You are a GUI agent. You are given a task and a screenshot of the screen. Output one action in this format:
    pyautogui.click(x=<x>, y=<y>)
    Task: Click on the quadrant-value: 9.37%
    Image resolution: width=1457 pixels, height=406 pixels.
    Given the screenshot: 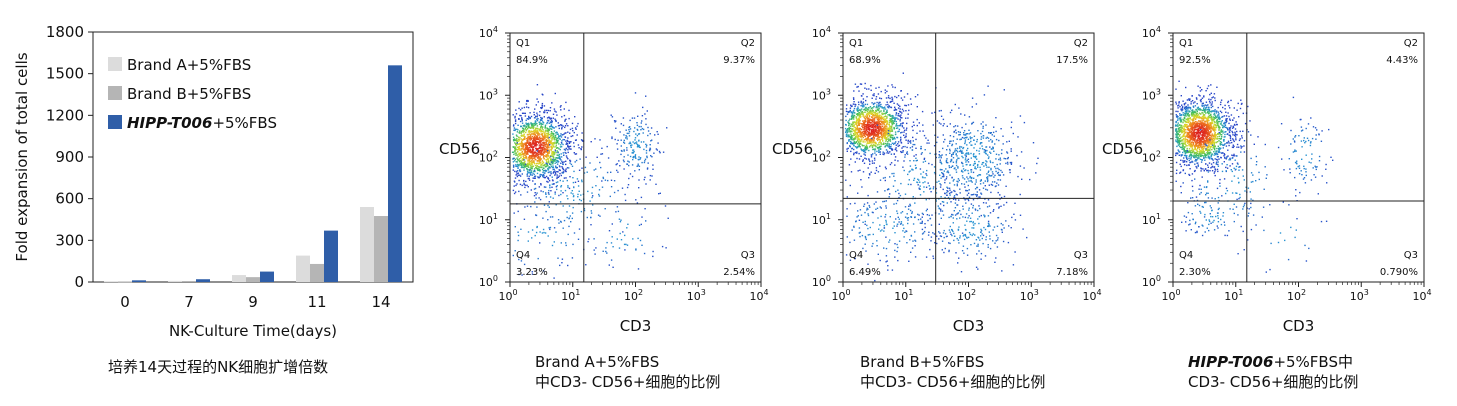 What is the action you would take?
    pyautogui.click(x=739, y=60)
    